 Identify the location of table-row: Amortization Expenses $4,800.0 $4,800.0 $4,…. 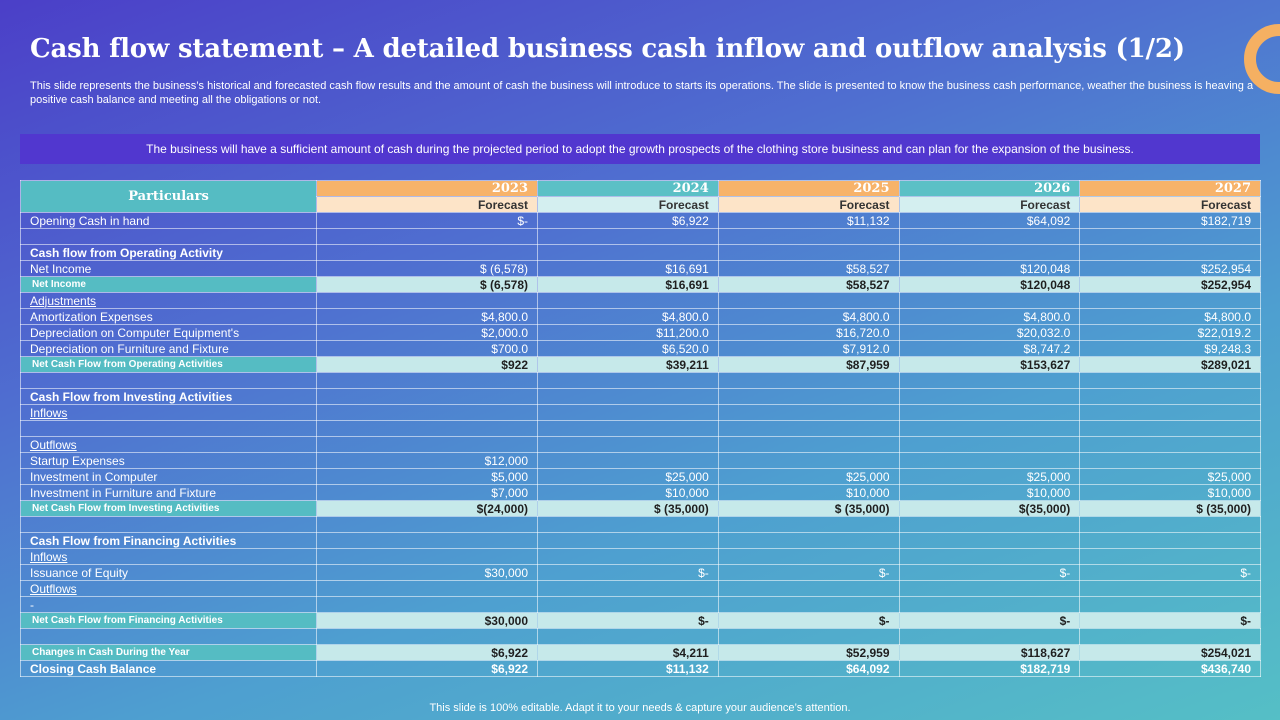
(640, 316).